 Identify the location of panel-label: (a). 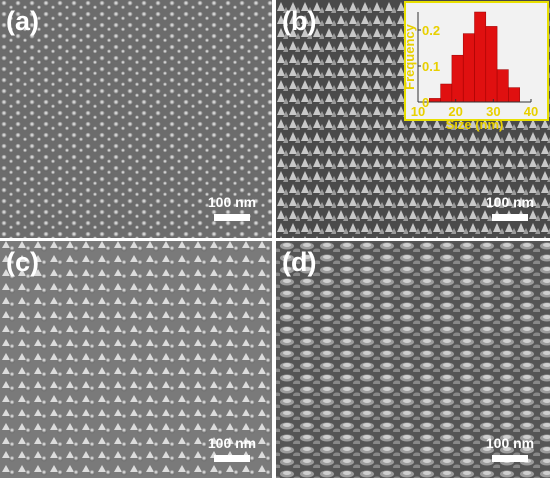
(22, 21).